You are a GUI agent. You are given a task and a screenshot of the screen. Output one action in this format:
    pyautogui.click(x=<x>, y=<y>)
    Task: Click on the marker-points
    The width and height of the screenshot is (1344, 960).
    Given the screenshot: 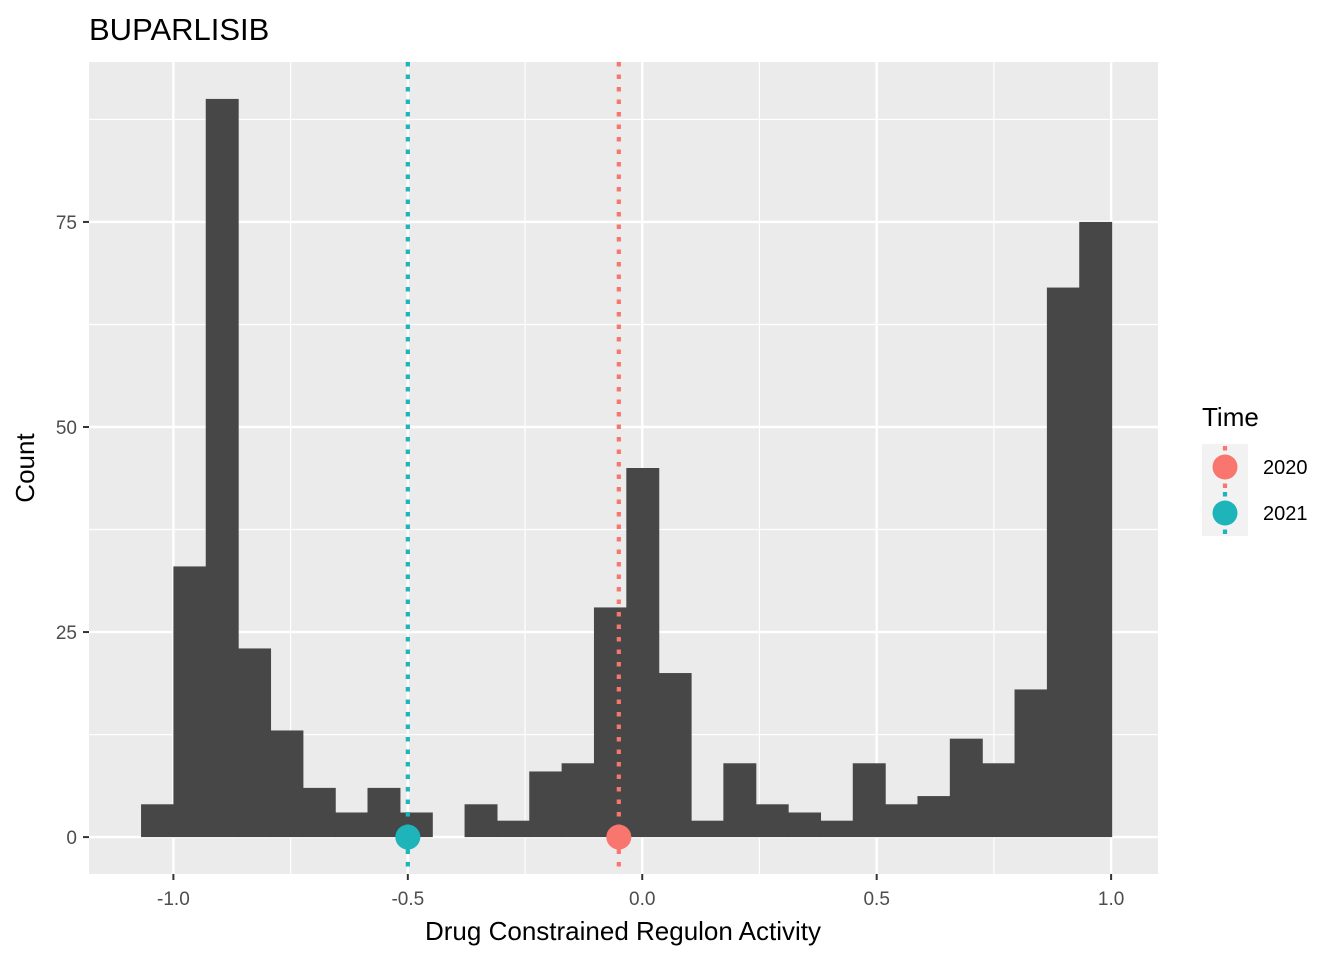 What is the action you would take?
    pyautogui.click(x=513, y=837)
    